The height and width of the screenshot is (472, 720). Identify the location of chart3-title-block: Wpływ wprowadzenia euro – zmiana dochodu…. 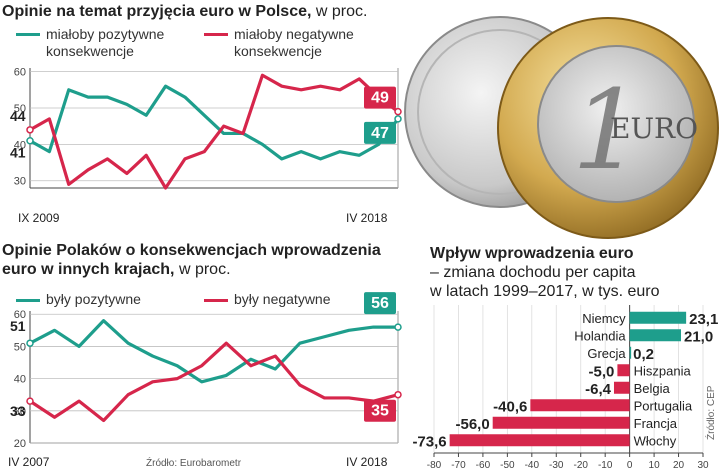
(544, 272).